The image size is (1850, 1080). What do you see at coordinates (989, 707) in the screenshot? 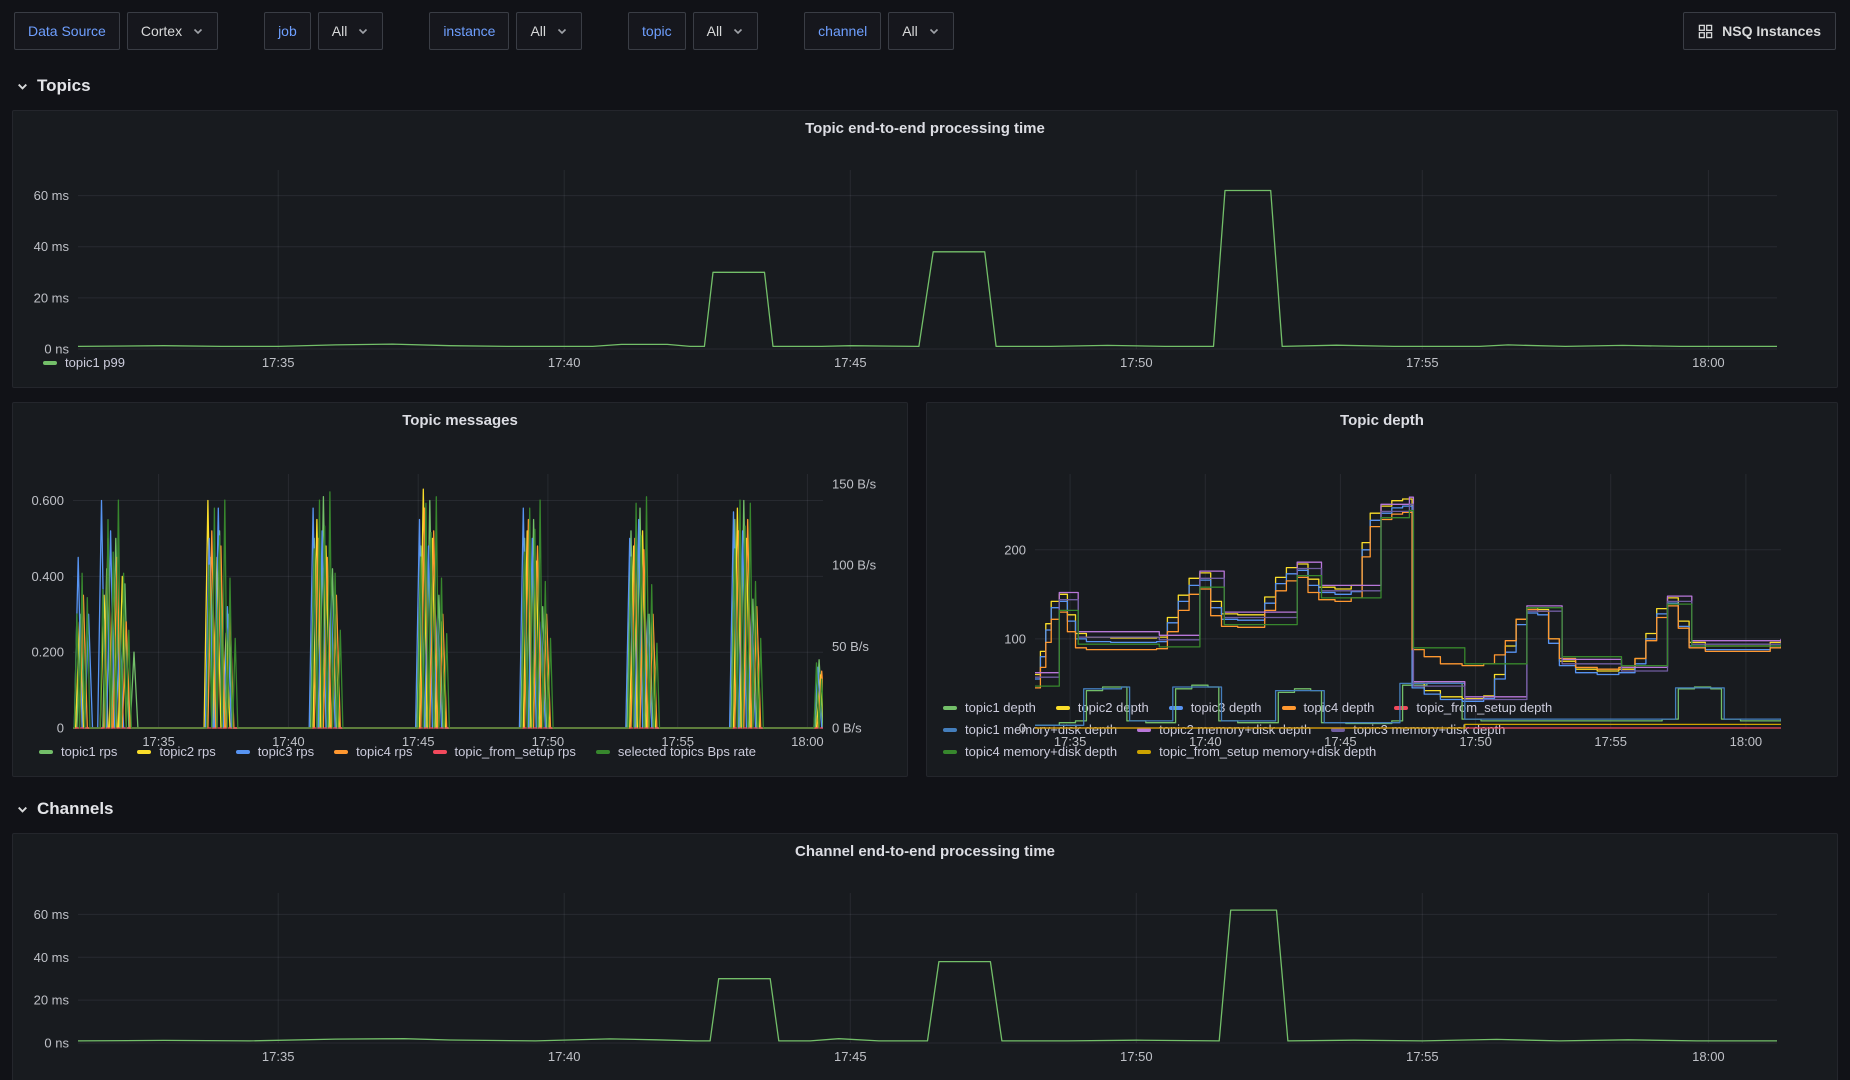
I see `legend-item: topic1 depth` at bounding box center [989, 707].